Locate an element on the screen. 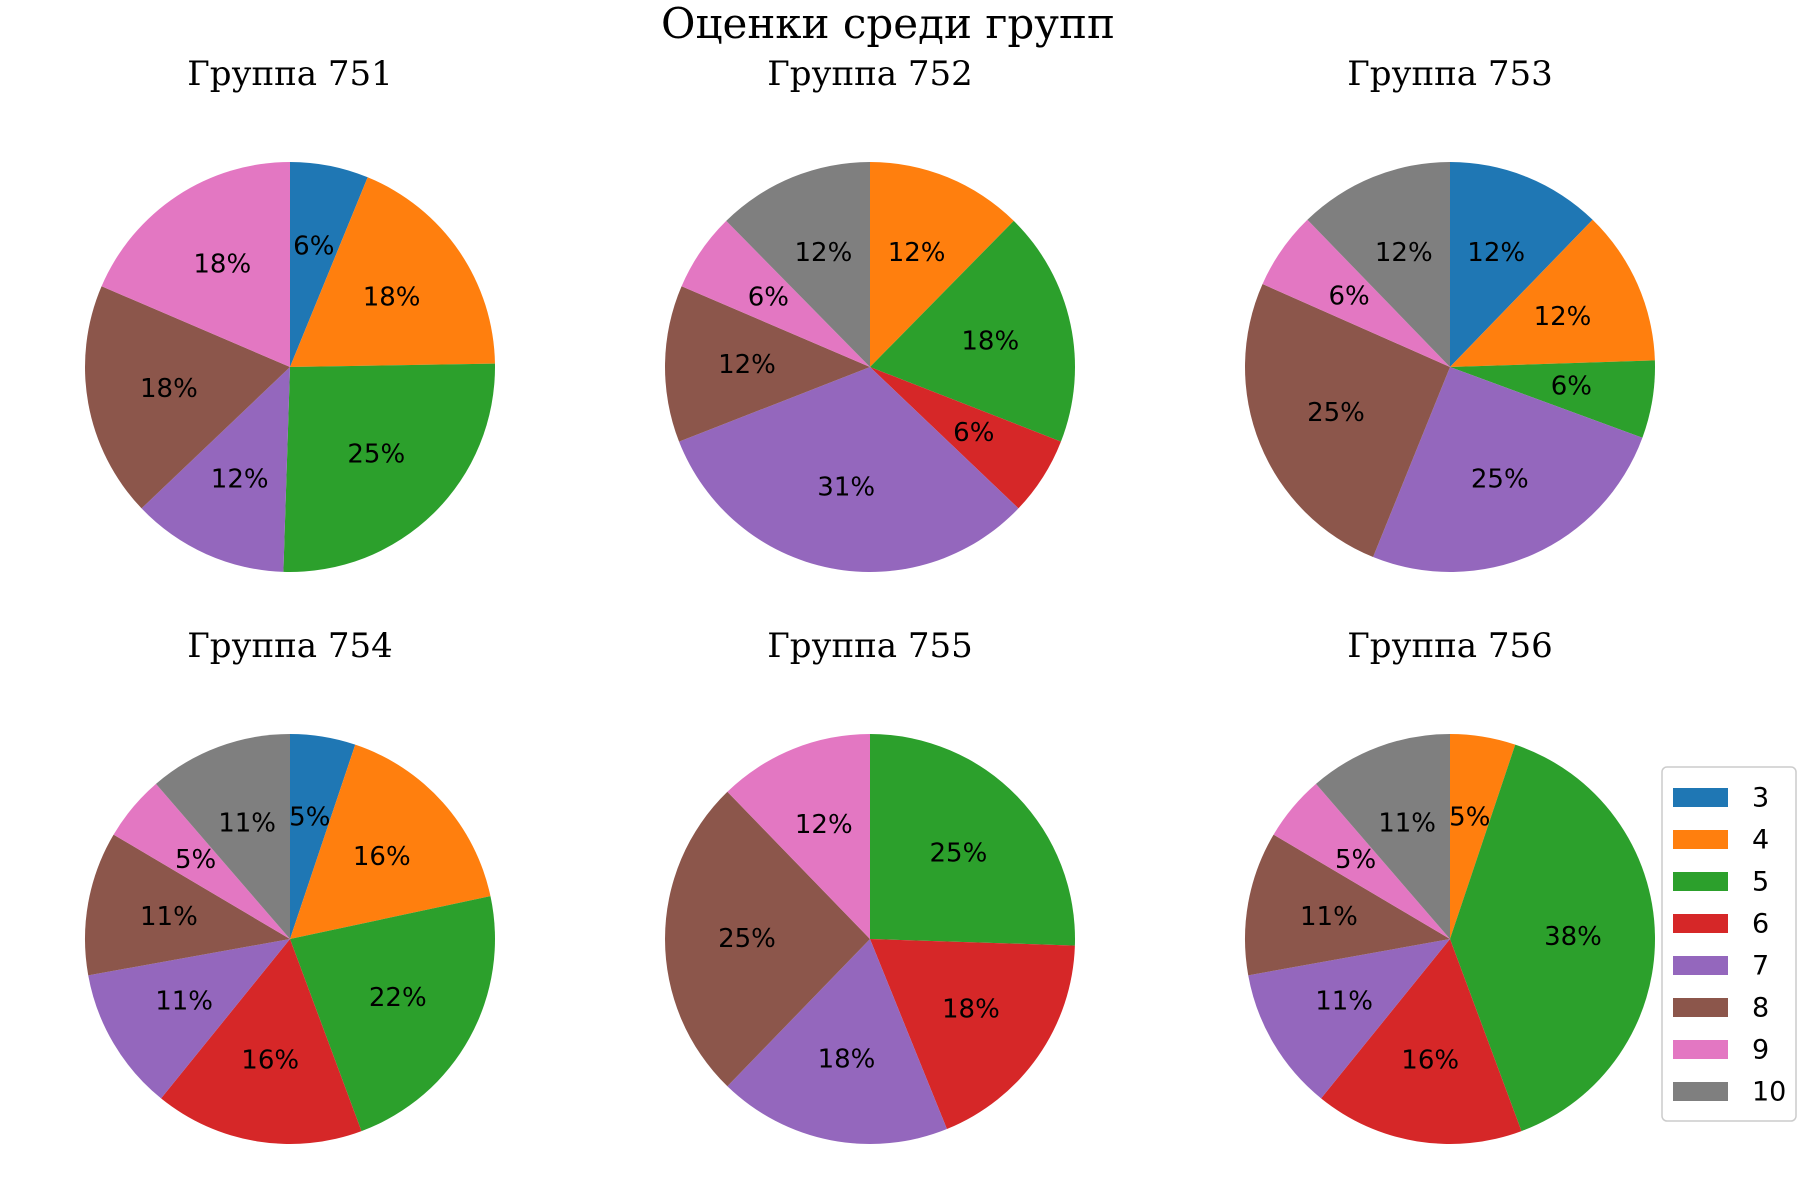 The width and height of the screenshot is (1800, 1200). legend-label: 9 is located at coordinates (1760, 1050).